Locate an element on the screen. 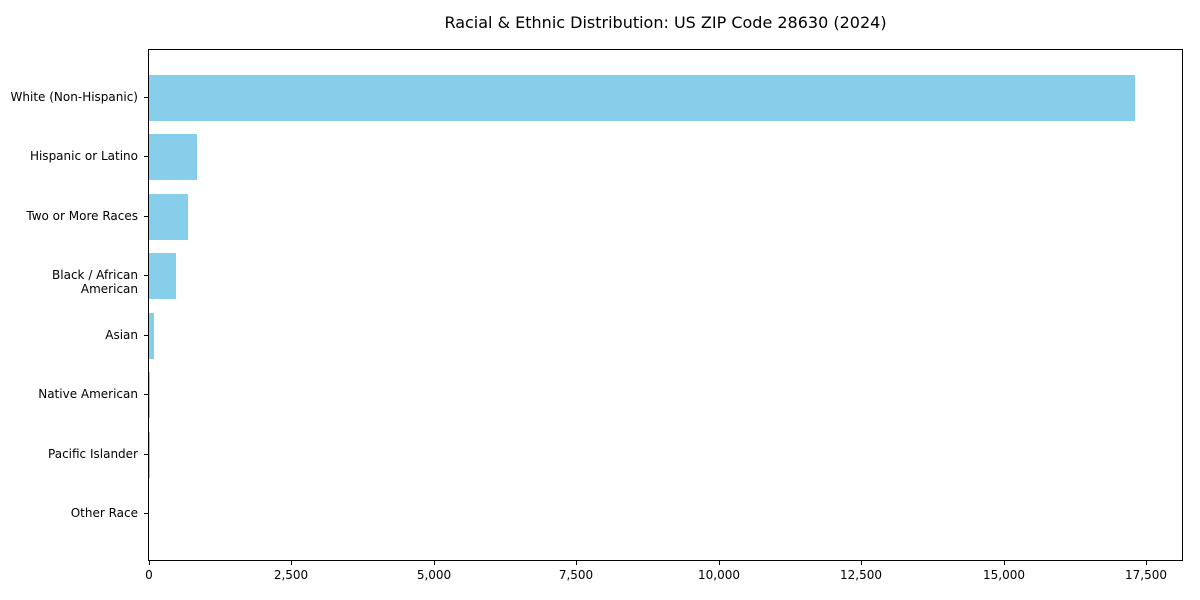  bar-pacific-islander is located at coordinates (149, 455).